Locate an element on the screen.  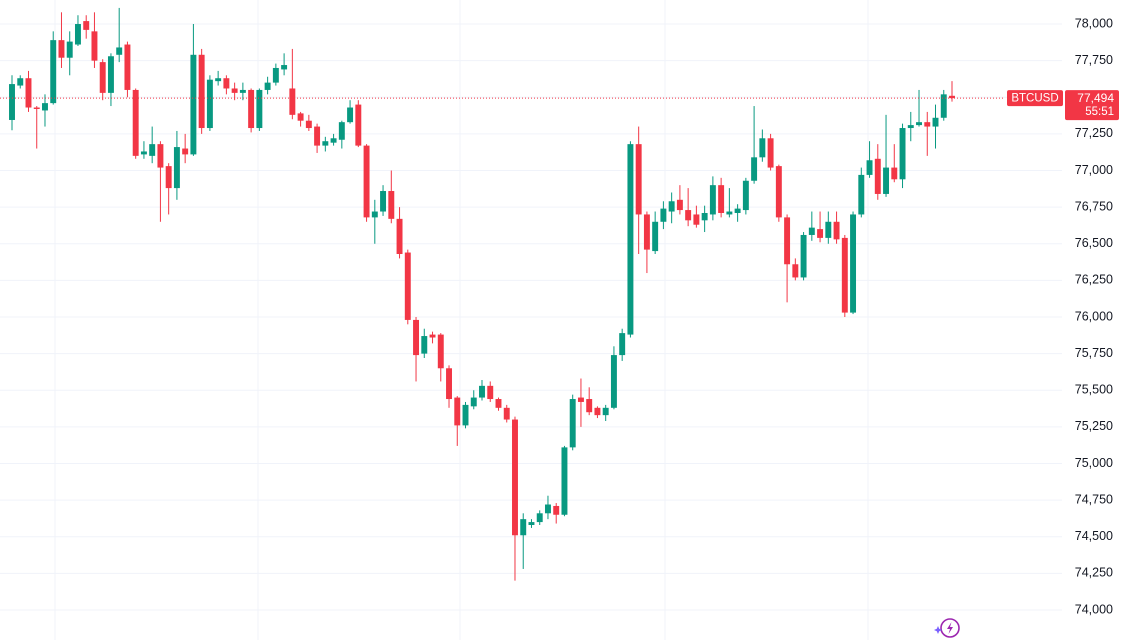
assistant-icon is located at coordinates (947, 628).